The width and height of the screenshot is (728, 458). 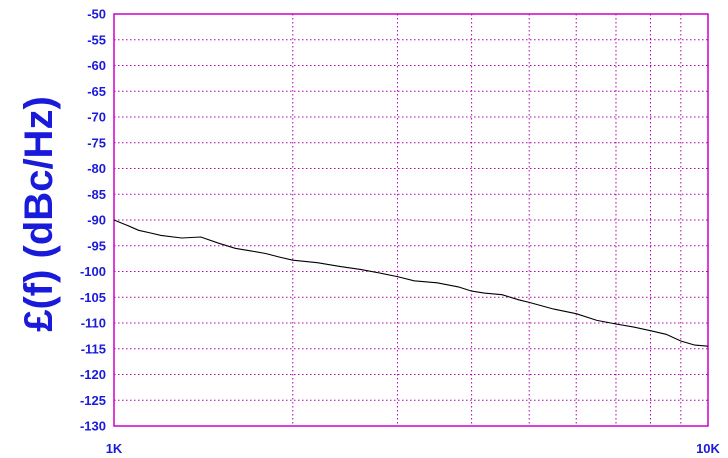 What do you see at coordinates (413, 448) in the screenshot?
I see `x-tick-labels: 1K 10K` at bounding box center [413, 448].